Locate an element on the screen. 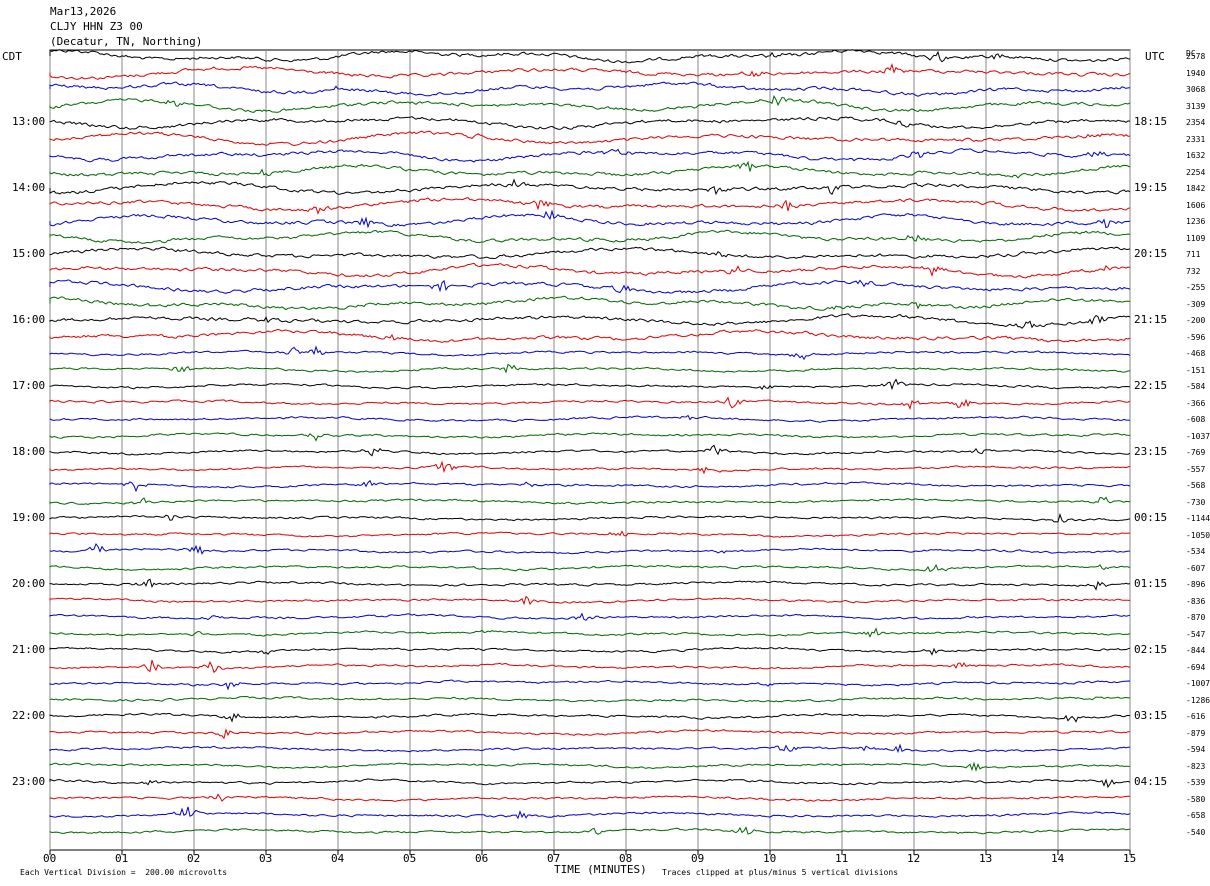 This screenshot has height=886, width=1210. dc-offset-label: -879 is located at coordinates (1196, 733).